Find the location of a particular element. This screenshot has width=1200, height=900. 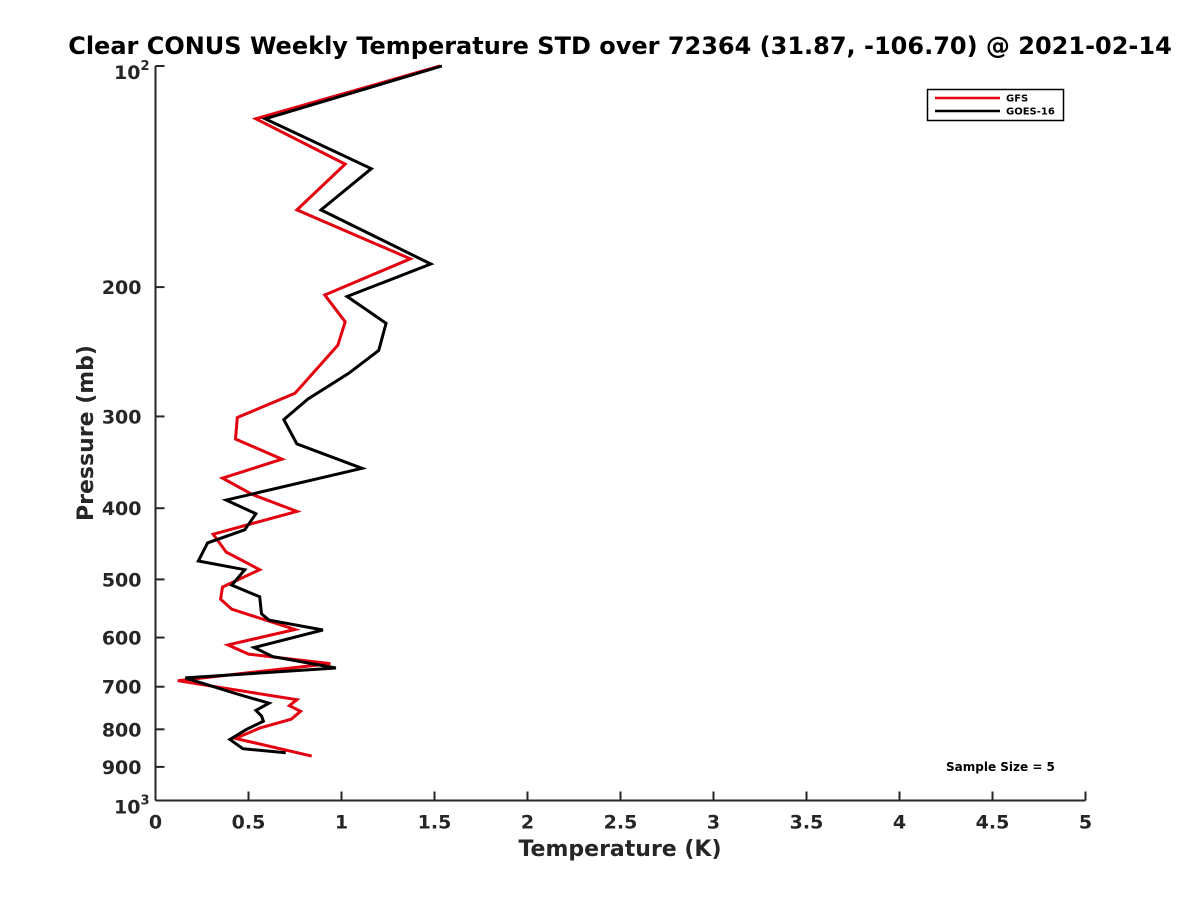

legend-label-gfs: GFS is located at coordinates (1017, 99).